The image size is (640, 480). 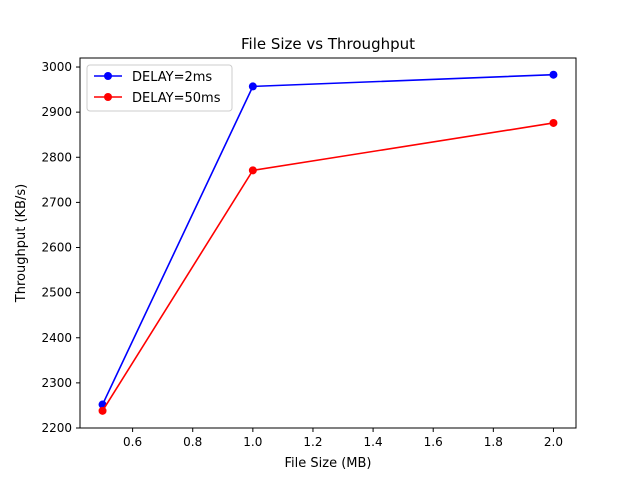 I want to click on y-tick-label: 2900, so click(x=56, y=112).